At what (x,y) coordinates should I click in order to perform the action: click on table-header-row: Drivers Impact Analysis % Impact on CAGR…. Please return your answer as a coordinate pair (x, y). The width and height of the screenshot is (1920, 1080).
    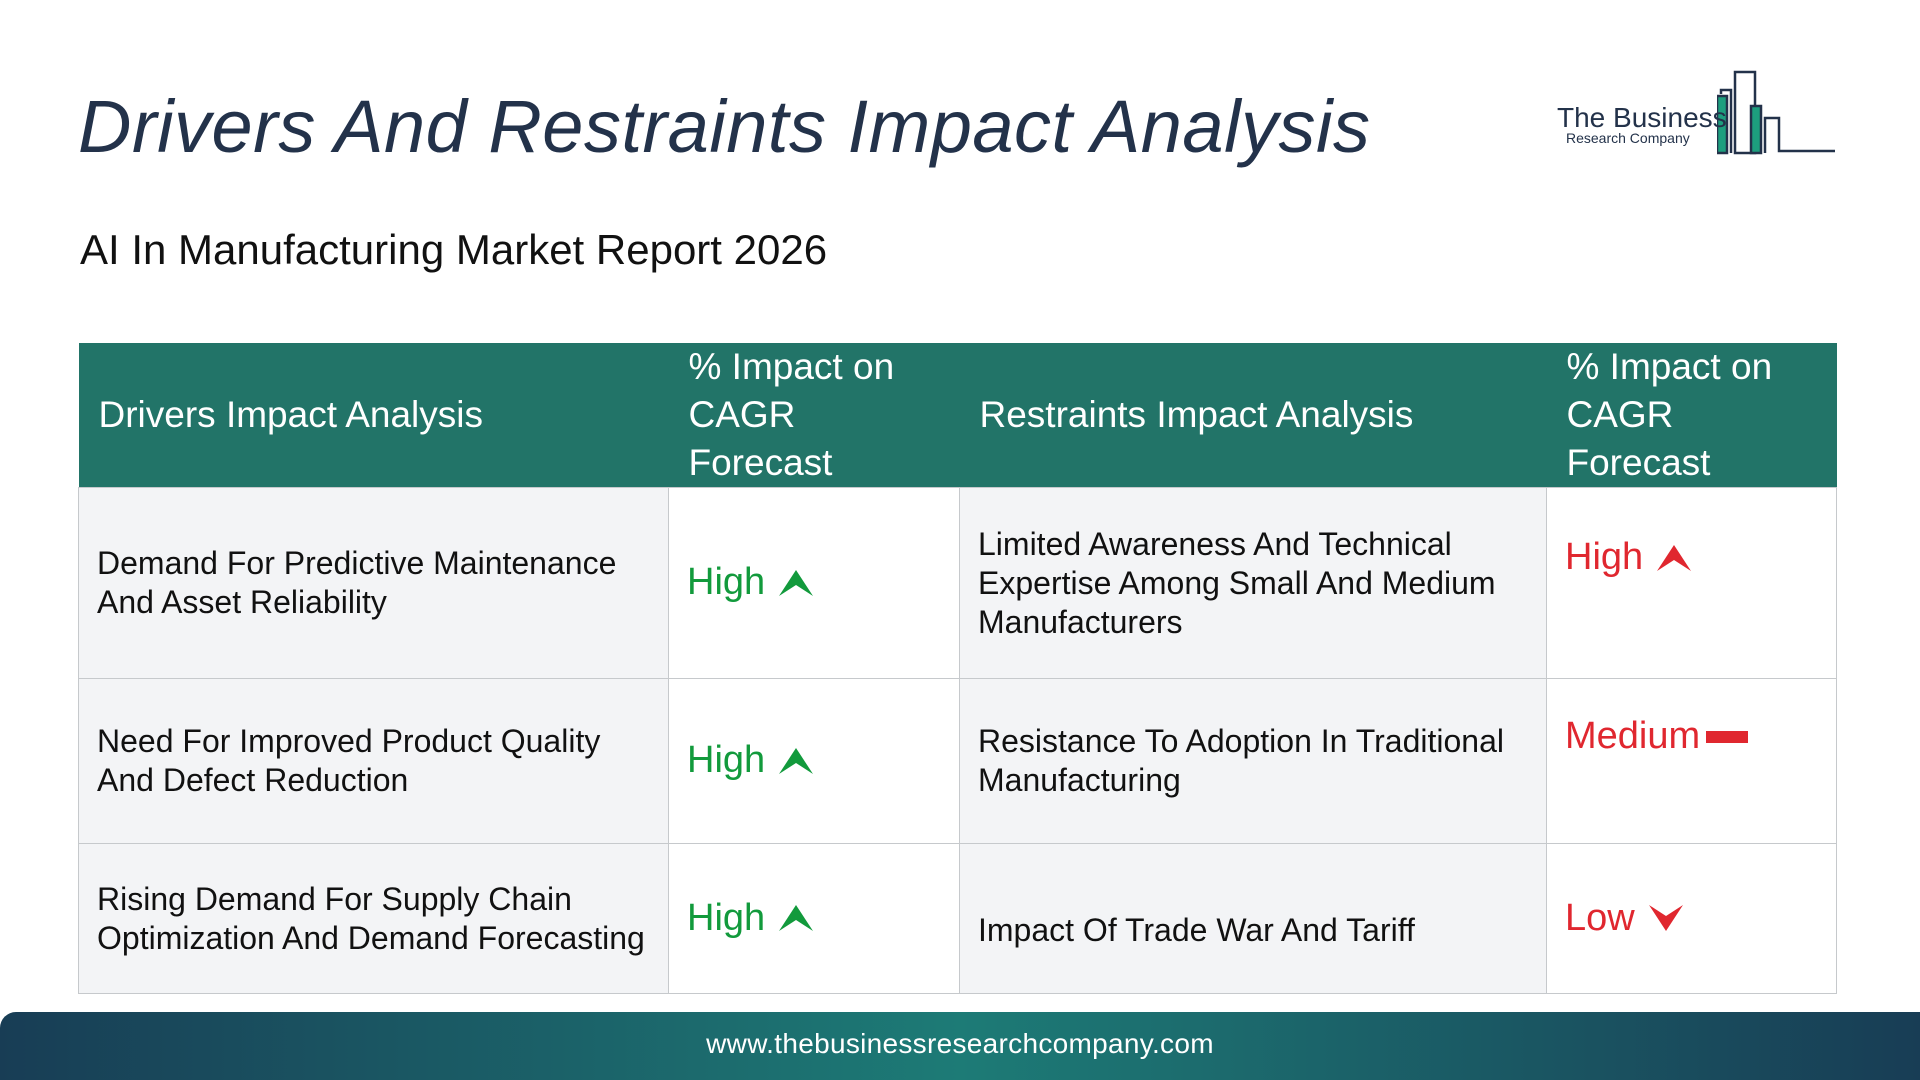
    Looking at the image, I should click on (957, 415).